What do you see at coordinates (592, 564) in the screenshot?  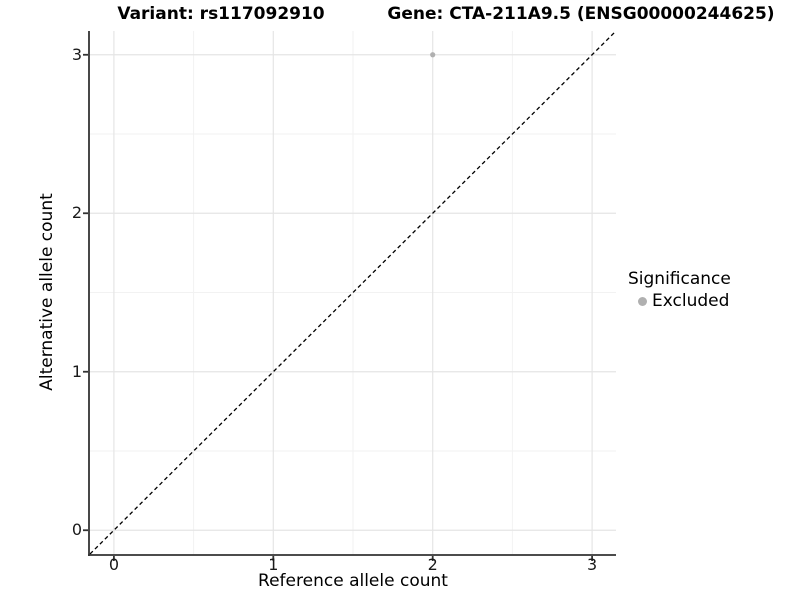 I see `x-tick-label: 3` at bounding box center [592, 564].